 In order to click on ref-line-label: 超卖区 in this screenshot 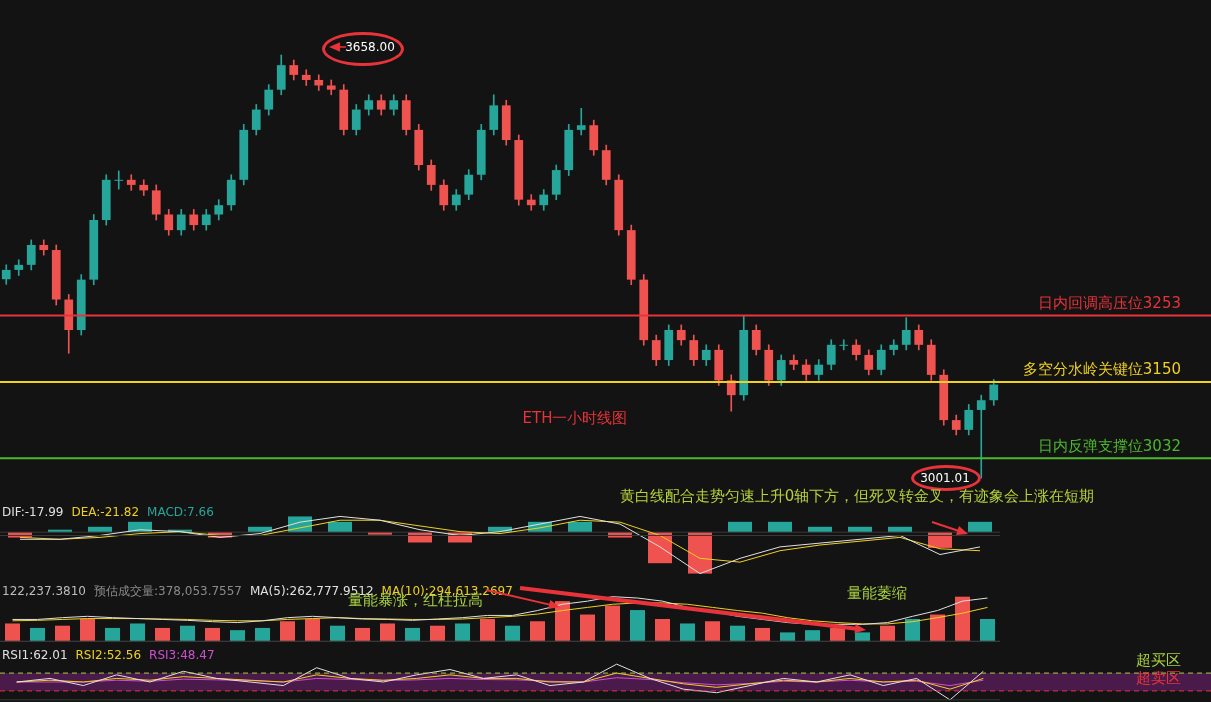, I will do `click(1158, 678)`.